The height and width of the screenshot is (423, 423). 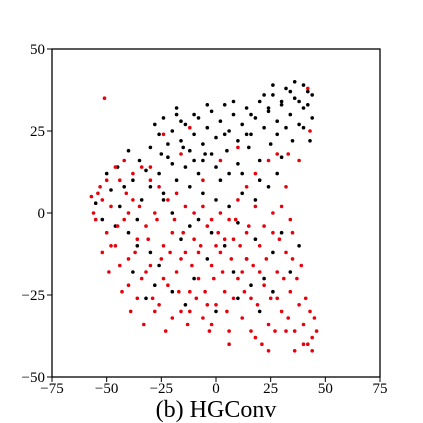 What do you see at coordinates (325, 389) in the screenshot?
I see `x-tick-label: 50` at bounding box center [325, 389].